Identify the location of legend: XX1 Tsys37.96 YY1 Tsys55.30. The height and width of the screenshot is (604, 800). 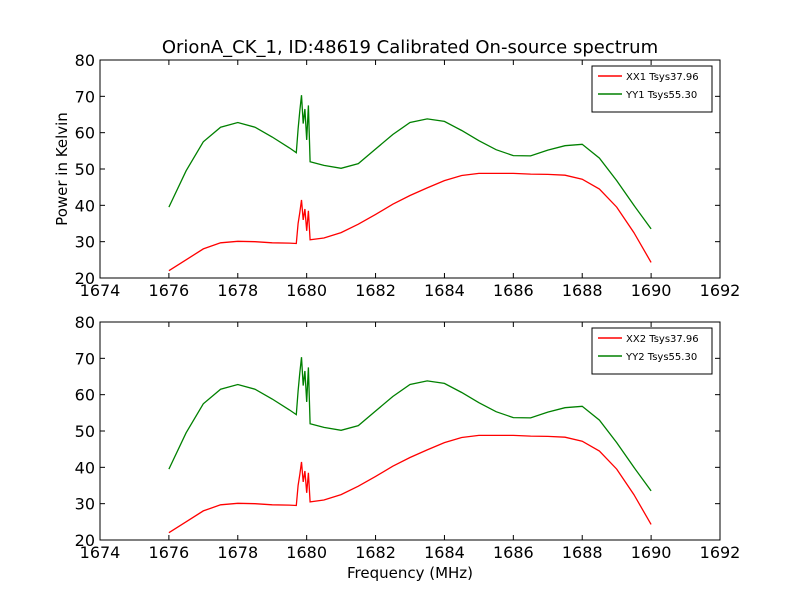
(652, 89).